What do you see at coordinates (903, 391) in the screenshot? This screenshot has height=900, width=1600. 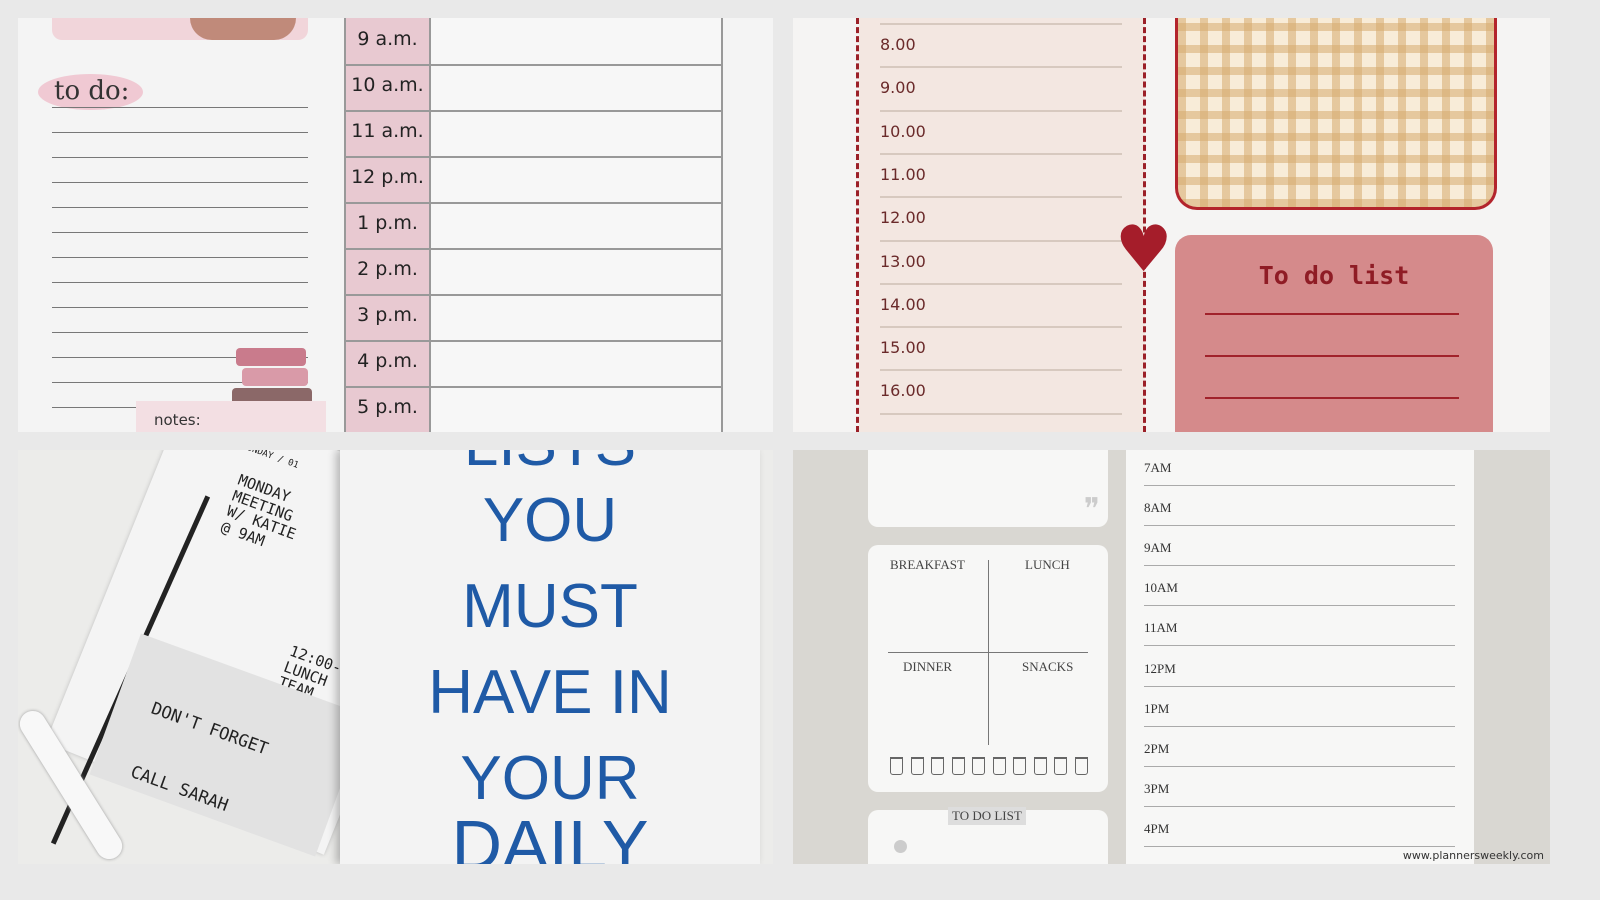 I see `time-label: 16.00` at bounding box center [903, 391].